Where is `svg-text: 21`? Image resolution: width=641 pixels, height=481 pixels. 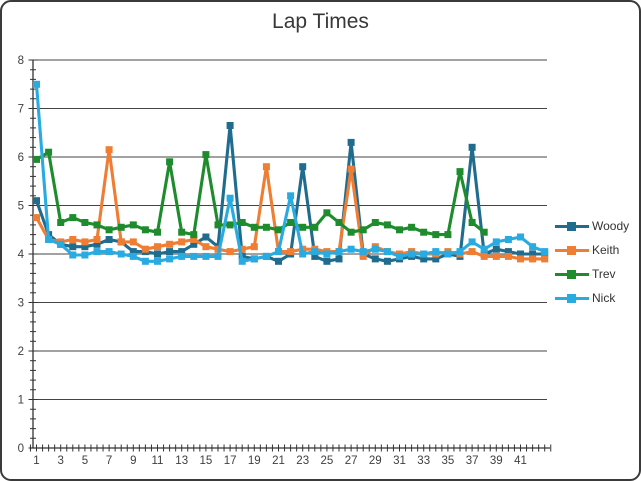 svg-text: 21 is located at coordinates (278, 461).